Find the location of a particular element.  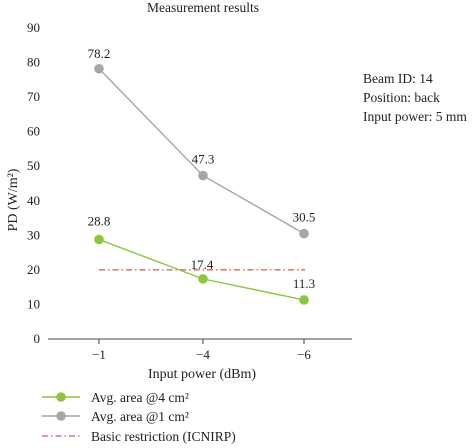

x-axis-label: Input power (dBm) is located at coordinates (202, 374).